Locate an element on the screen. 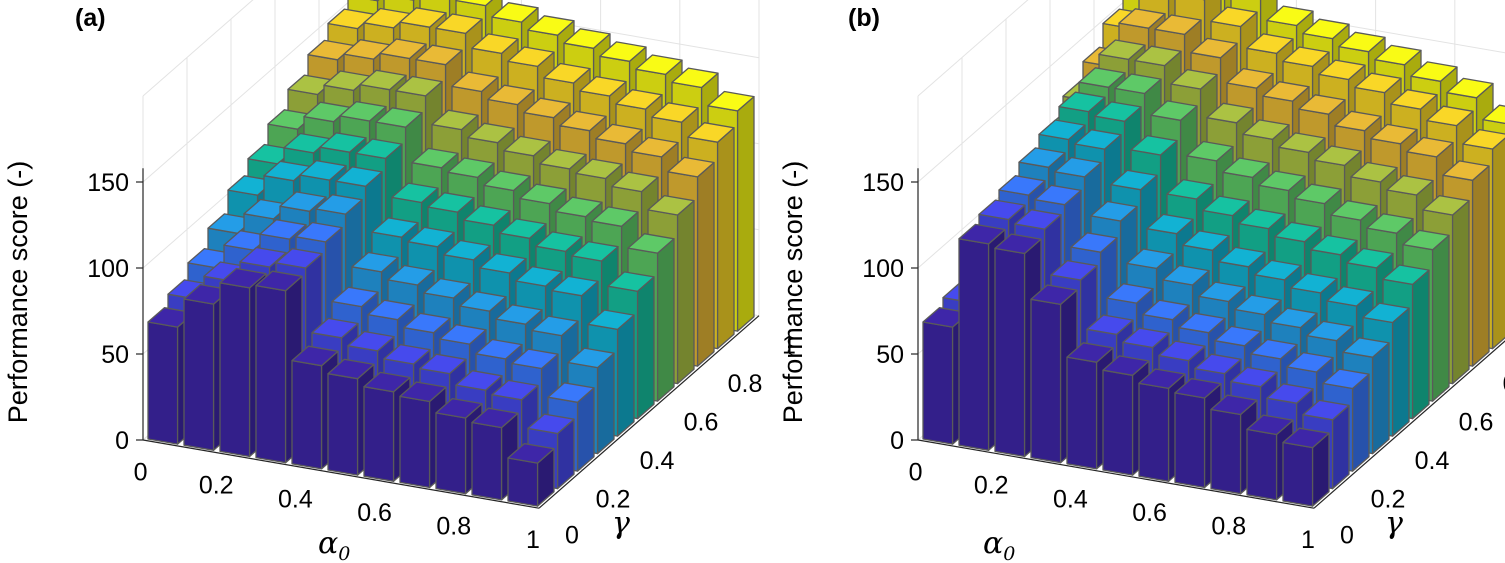 This screenshot has height=563, width=1505. panel-label: (b) is located at coordinates (864, 18).